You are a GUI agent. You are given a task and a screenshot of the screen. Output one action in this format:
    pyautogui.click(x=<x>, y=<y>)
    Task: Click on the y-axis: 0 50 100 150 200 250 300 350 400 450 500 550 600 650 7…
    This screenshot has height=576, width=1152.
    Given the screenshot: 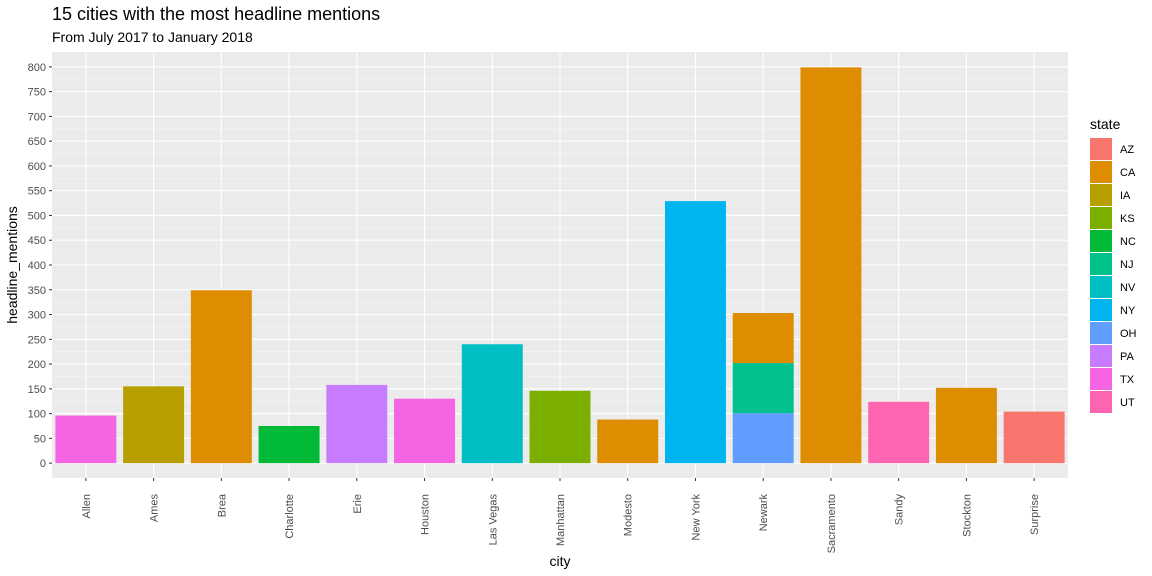 What is the action you would take?
    pyautogui.click(x=40, y=266)
    